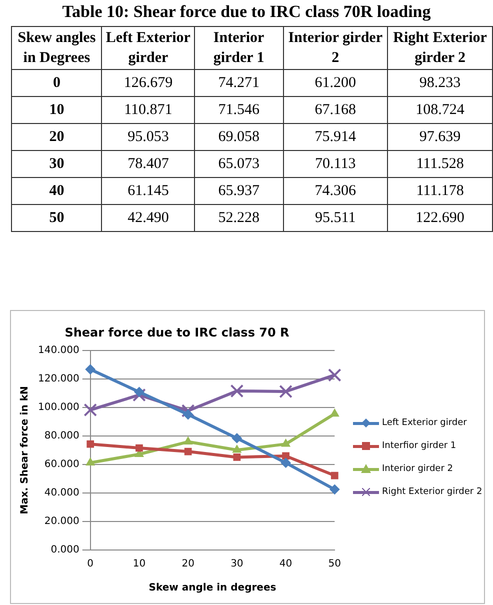 This screenshot has width=493, height=605. What do you see at coordinates (239, 218) in the screenshot?
I see `text: 52.228` at bounding box center [239, 218].